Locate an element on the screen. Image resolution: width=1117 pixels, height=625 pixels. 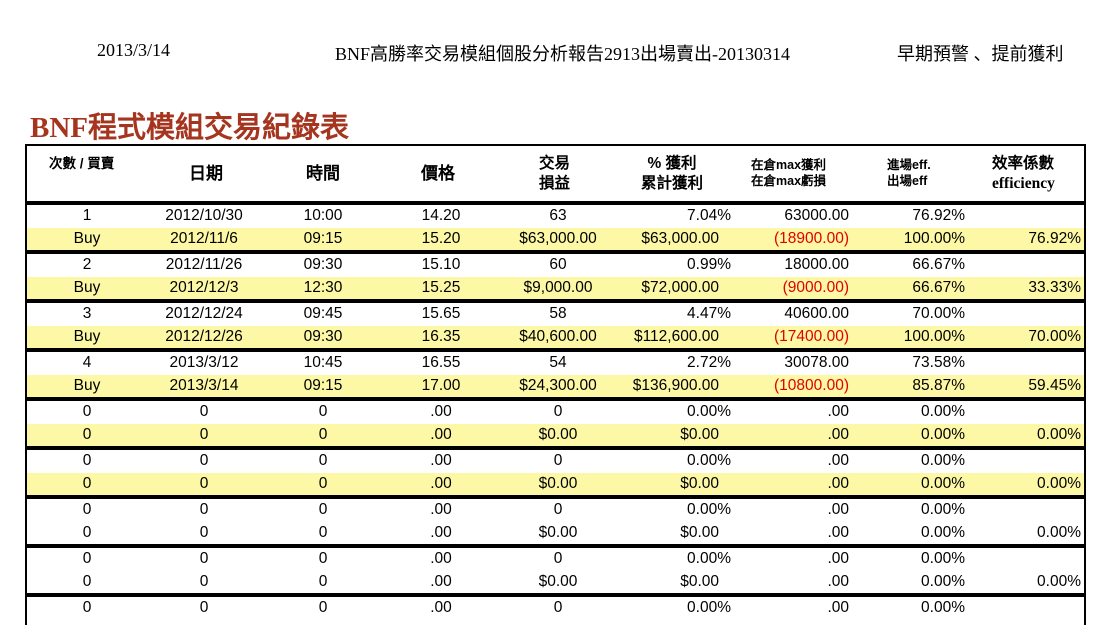
col-date: 日期 is located at coordinates (206, 173).